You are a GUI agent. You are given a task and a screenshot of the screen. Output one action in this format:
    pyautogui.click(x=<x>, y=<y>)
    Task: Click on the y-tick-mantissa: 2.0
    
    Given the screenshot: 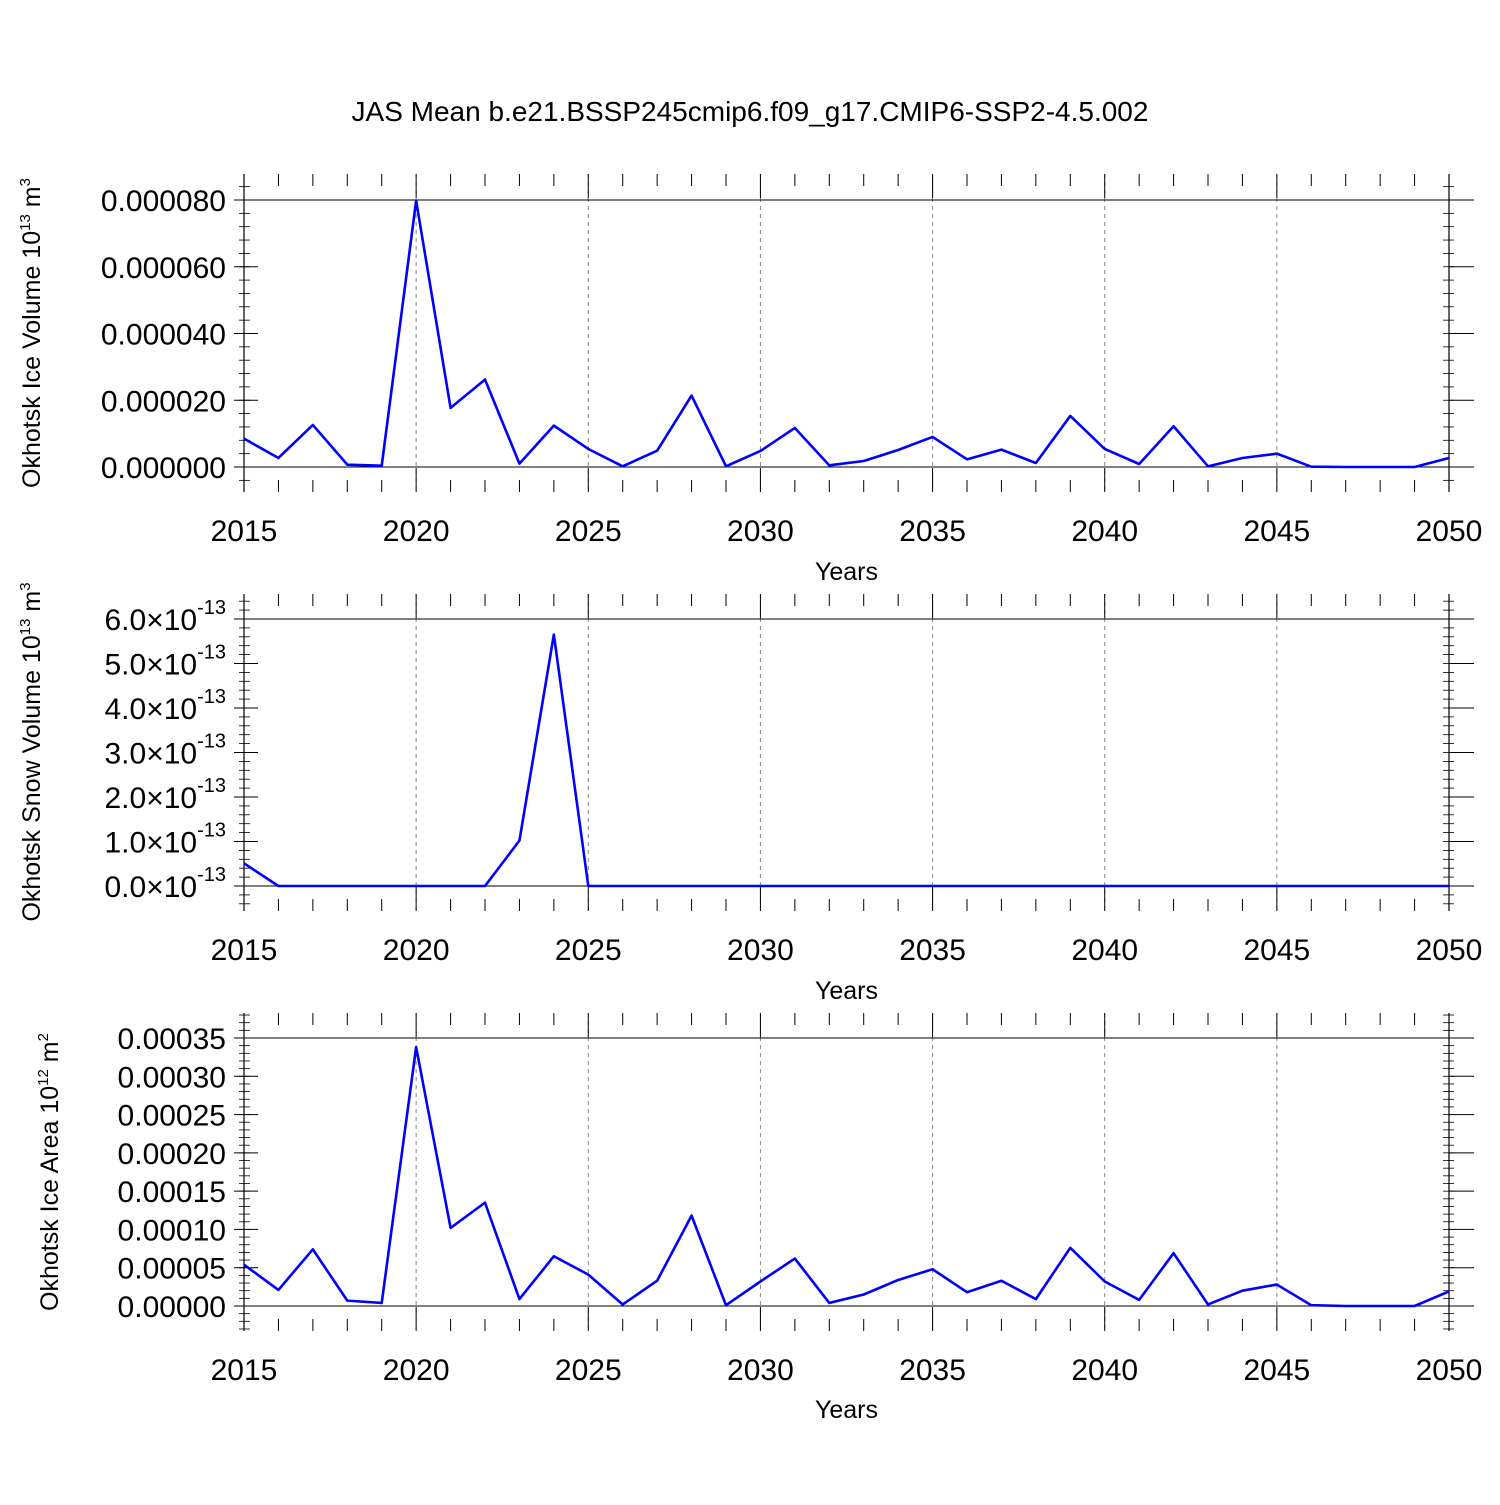 What is the action you would take?
    pyautogui.click(x=125, y=798)
    